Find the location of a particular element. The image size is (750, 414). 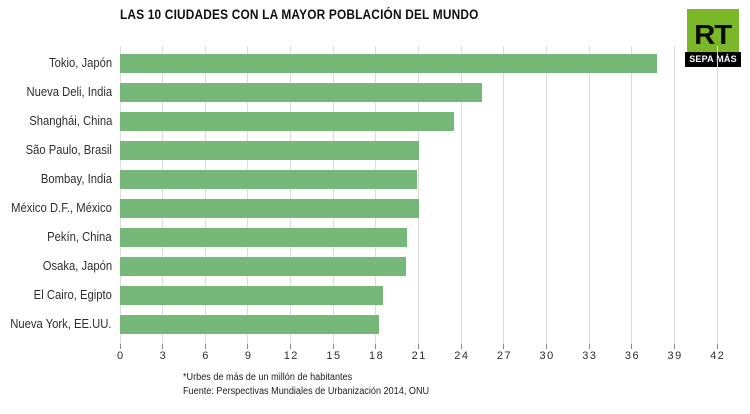

rt-logo: RT SEPA MÁS is located at coordinates (713, 38).